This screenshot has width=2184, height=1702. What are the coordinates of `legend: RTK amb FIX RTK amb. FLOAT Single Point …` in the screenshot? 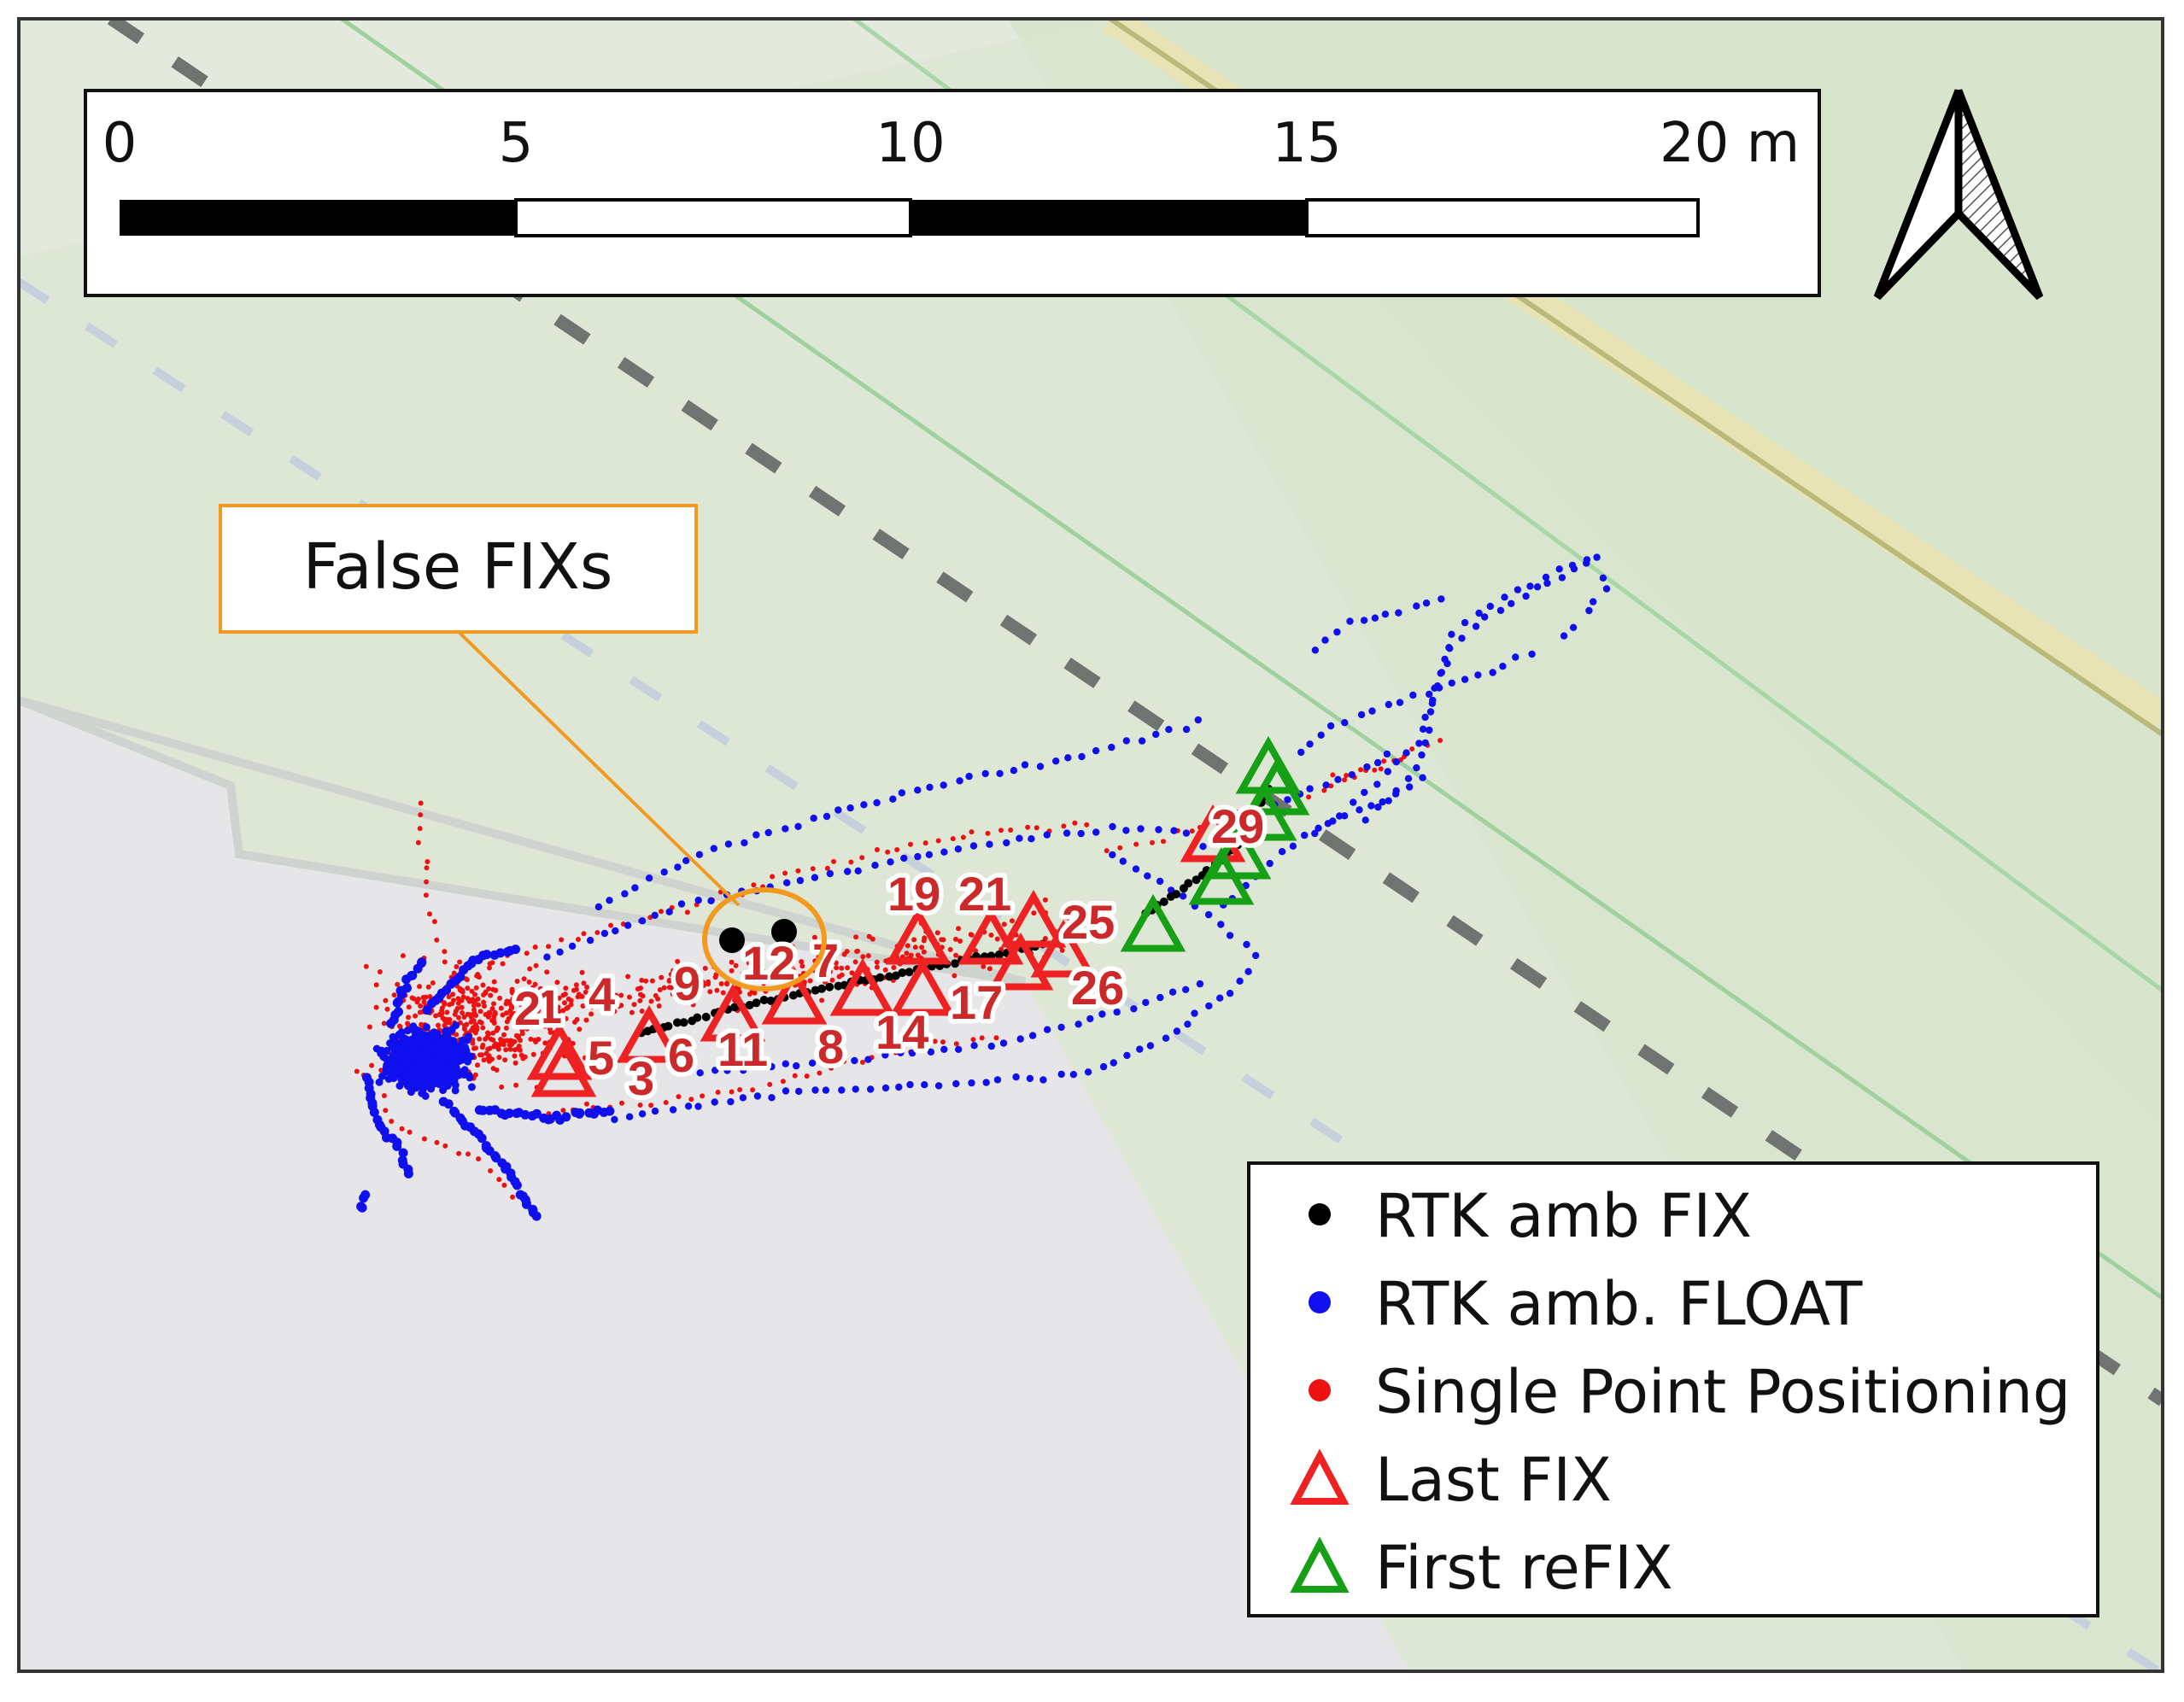 It's located at (1673, 1389).